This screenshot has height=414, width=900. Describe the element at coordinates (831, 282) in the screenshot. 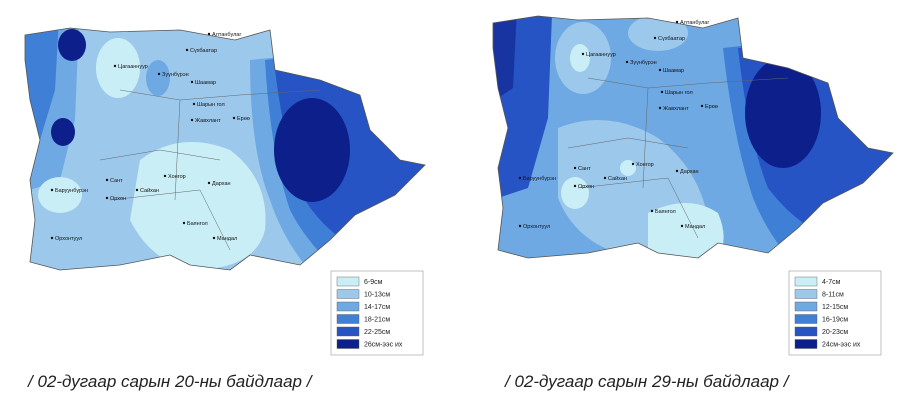

I see `legend-label: 4-7см` at that location.